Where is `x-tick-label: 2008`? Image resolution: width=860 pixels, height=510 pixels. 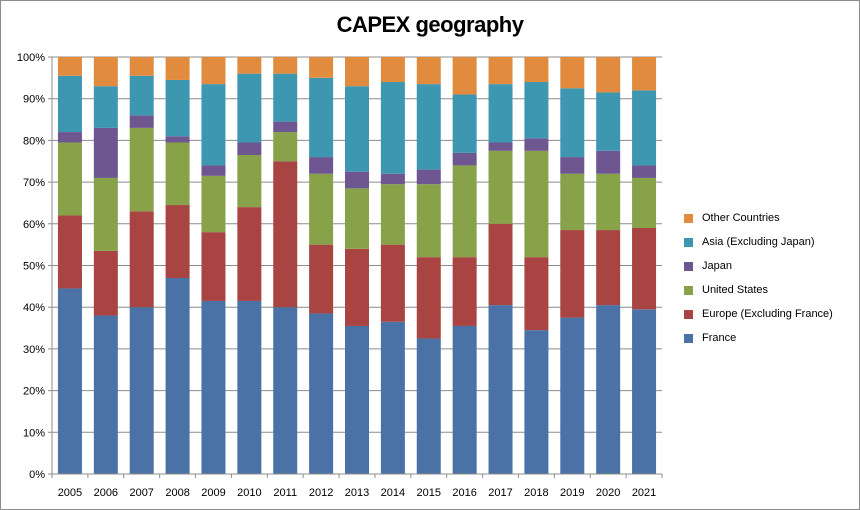 x-tick-label: 2008 is located at coordinates (177, 493).